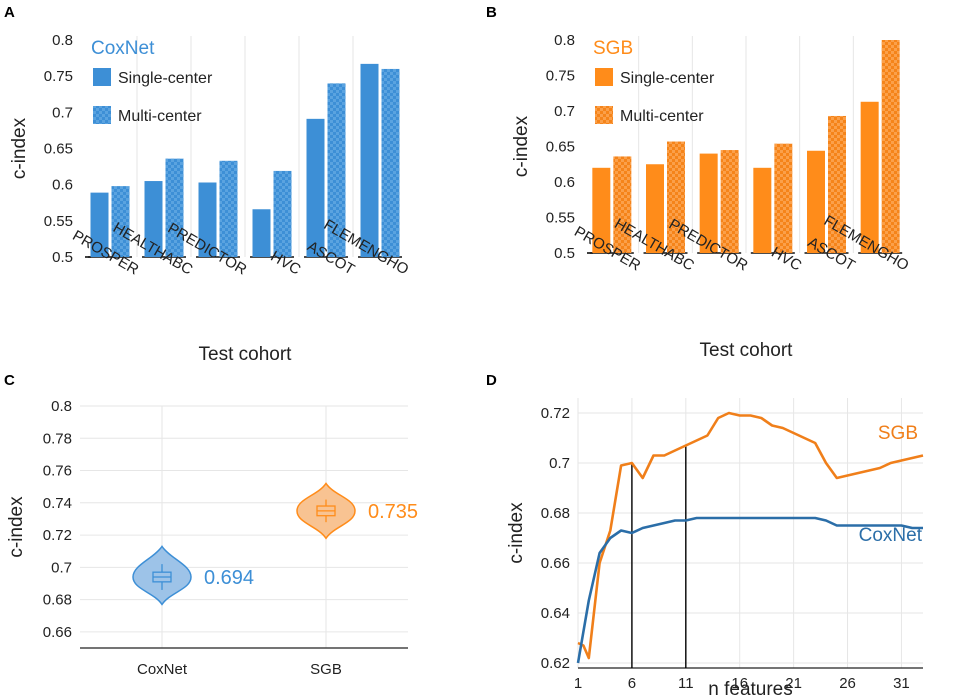 This screenshot has height=699, width=957. I want to click on panel-a-bar-single-center-prosper, so click(99, 224).